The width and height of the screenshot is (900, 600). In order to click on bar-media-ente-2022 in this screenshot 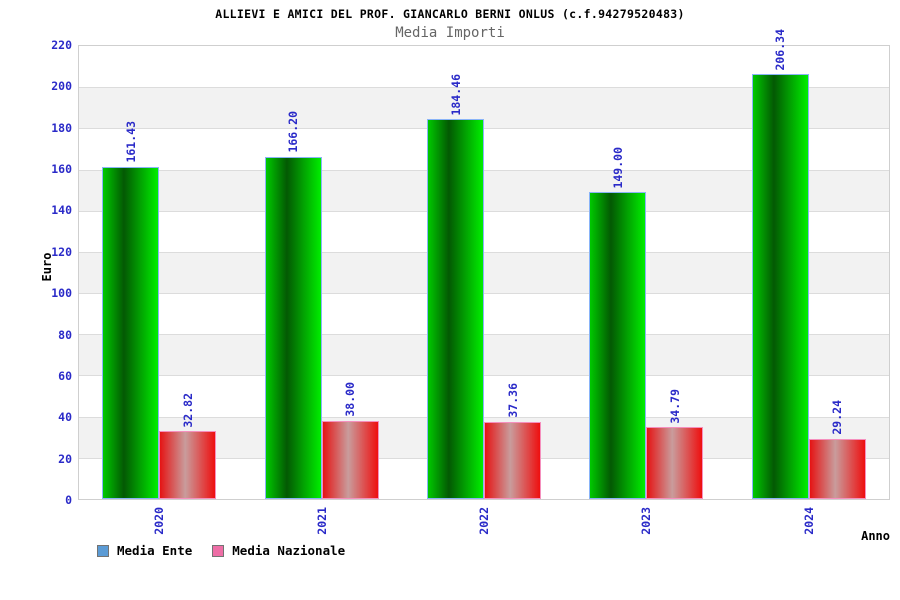, I will do `click(455, 309)`.